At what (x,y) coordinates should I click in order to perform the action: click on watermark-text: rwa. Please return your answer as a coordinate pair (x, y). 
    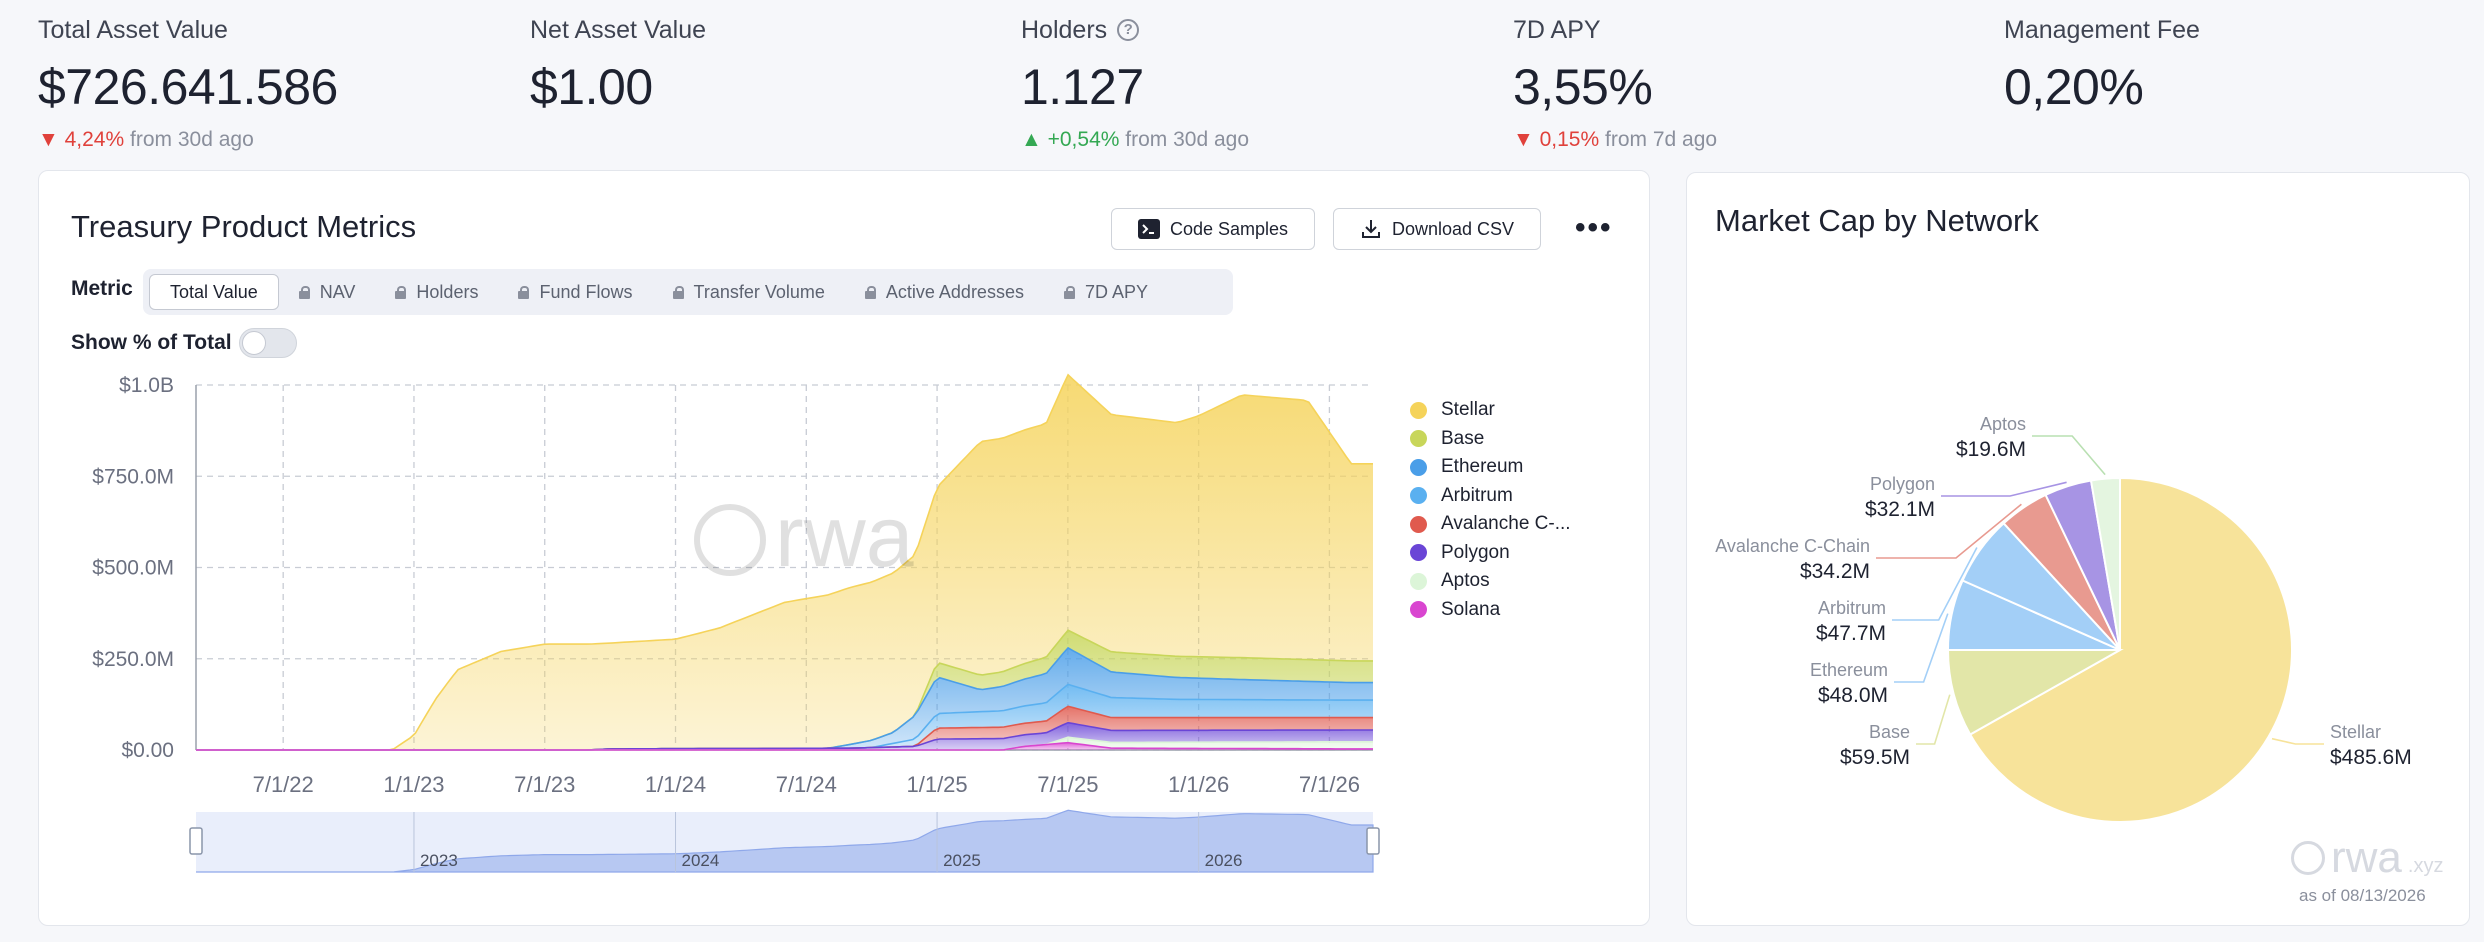
    Looking at the image, I should click on (2366, 857).